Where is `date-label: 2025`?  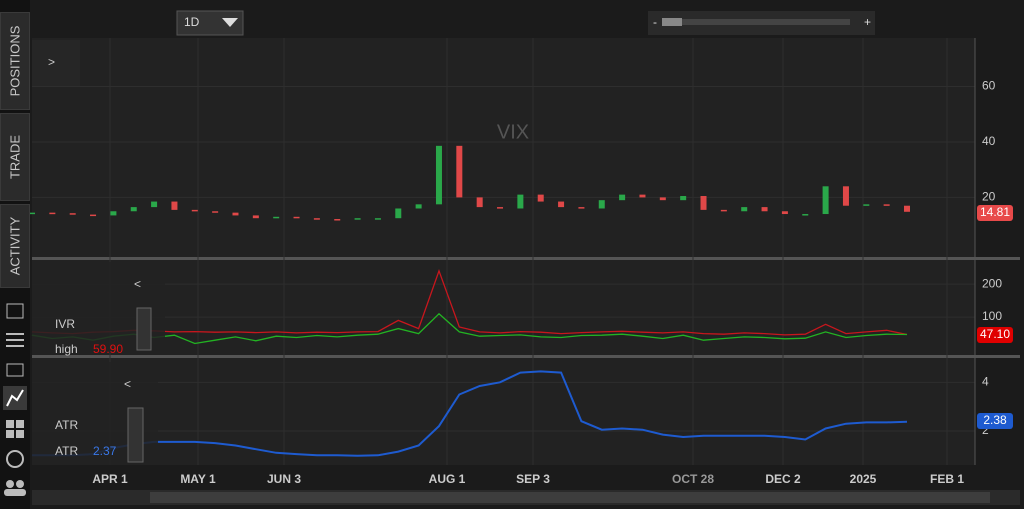
date-label: 2025 is located at coordinates (863, 479).